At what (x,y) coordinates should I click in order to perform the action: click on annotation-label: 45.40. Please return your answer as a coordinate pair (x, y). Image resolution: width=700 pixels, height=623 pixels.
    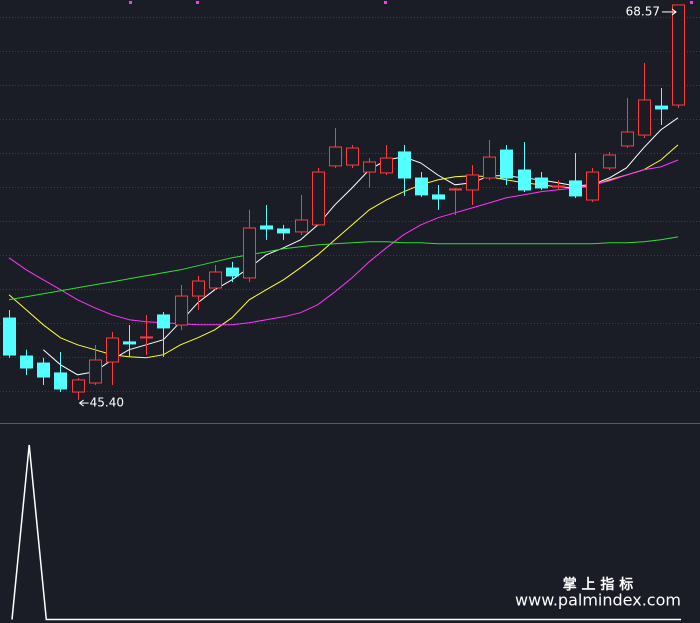
    Looking at the image, I should click on (107, 403).